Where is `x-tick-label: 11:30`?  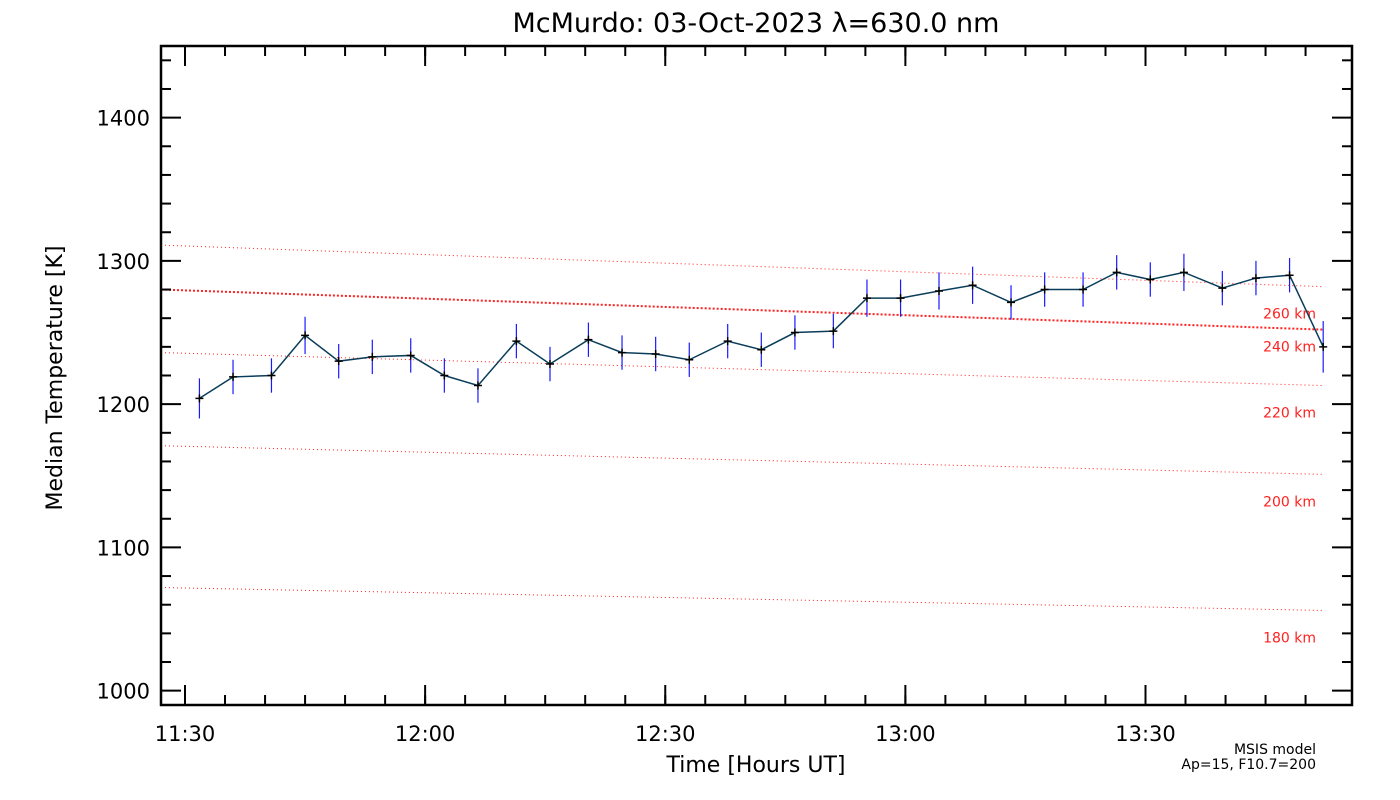 x-tick-label: 11:30 is located at coordinates (185, 734).